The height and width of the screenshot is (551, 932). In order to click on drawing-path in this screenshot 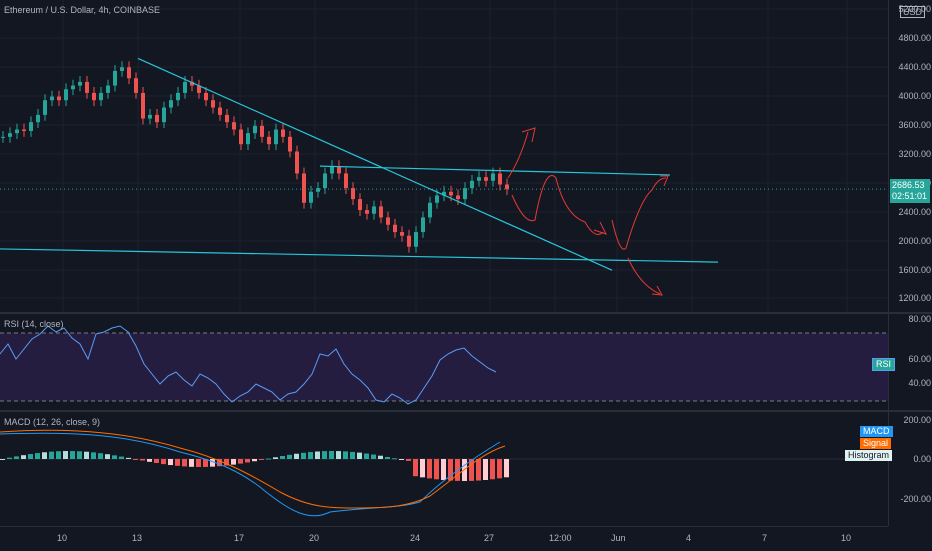, I will do `click(557, 205)`.